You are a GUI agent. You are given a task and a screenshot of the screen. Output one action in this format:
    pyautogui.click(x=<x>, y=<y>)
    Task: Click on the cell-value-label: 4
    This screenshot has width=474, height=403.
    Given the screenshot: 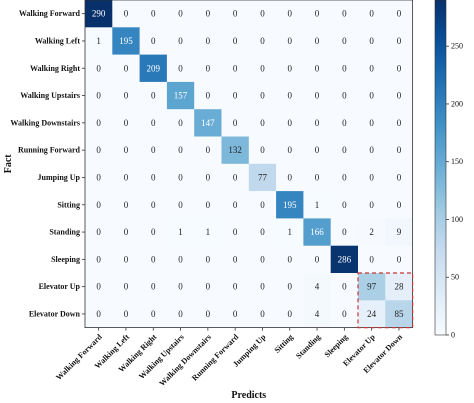 What is the action you would take?
    pyautogui.click(x=317, y=314)
    